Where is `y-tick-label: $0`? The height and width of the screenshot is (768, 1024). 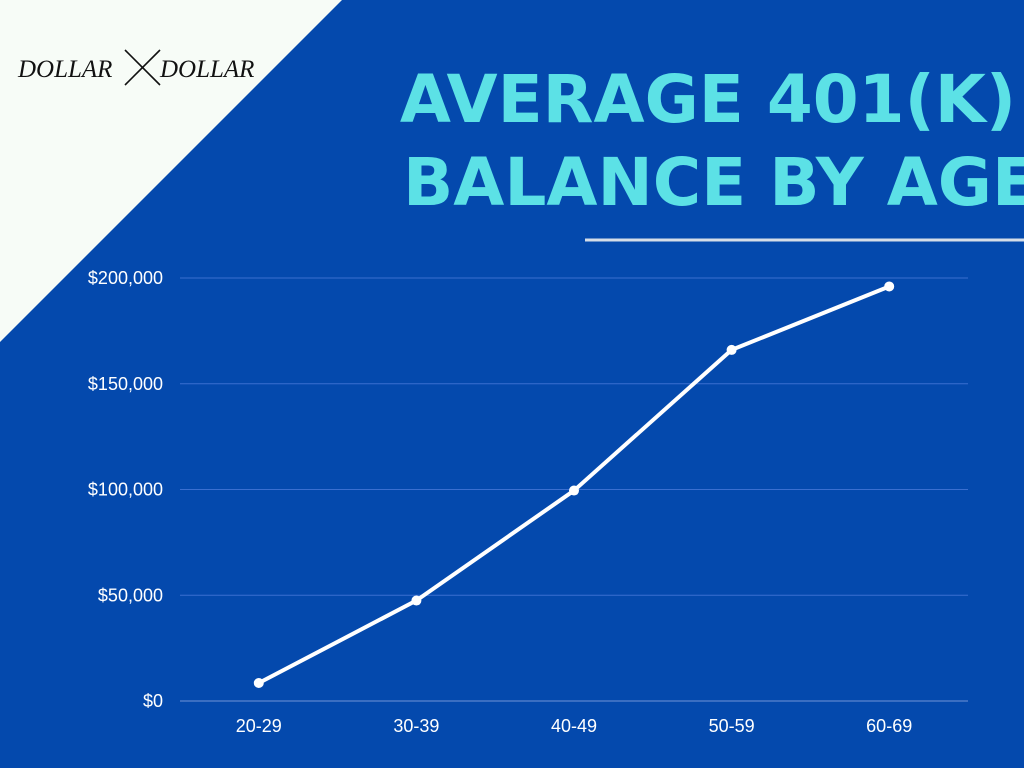 y-tick-label: $0 is located at coordinates (153, 701).